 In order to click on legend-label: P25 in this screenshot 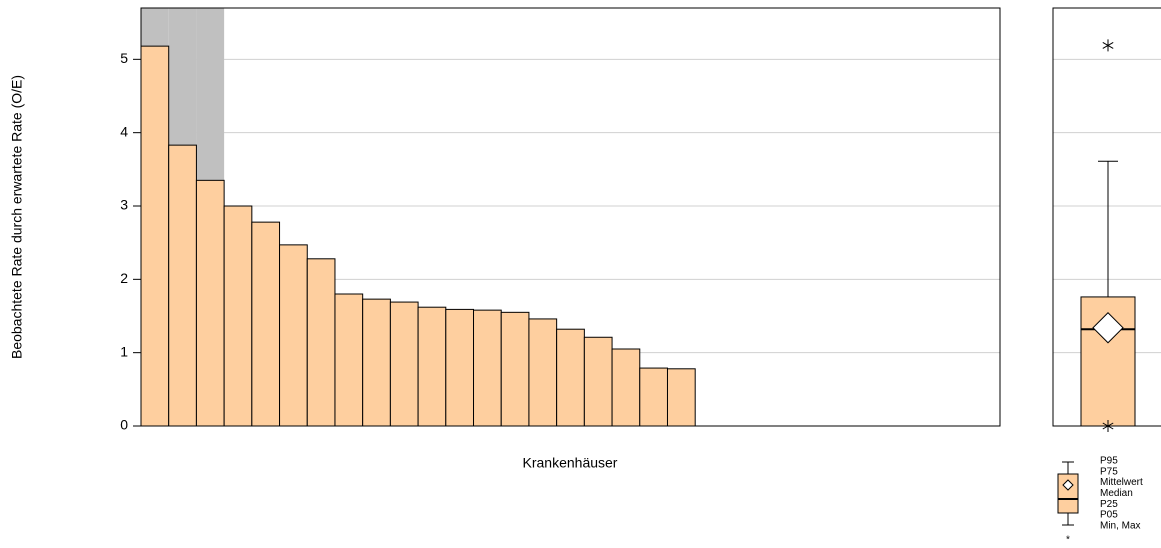, I will do `click(1109, 504)`.